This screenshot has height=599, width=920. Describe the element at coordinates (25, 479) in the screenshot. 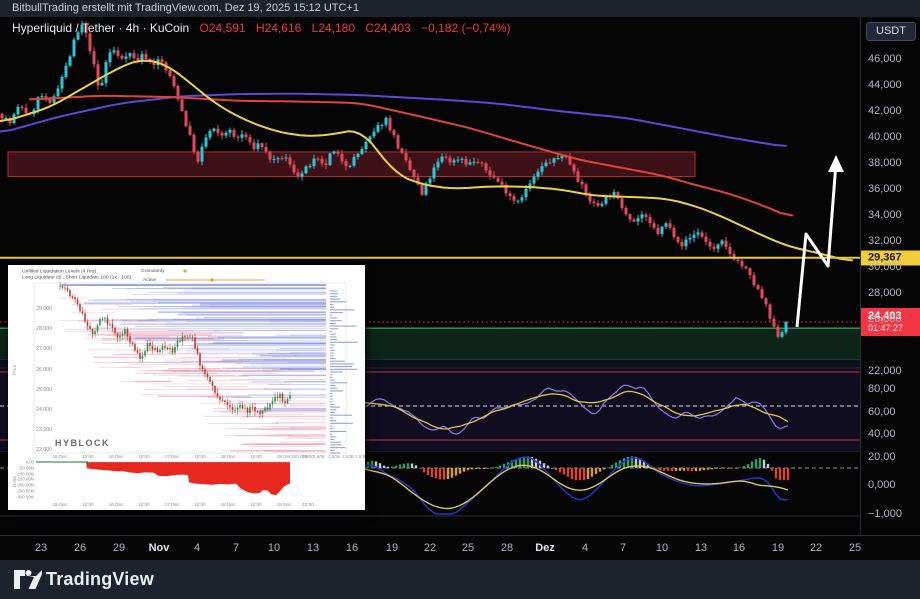

I see `svg-text: -150.00M` at that location.